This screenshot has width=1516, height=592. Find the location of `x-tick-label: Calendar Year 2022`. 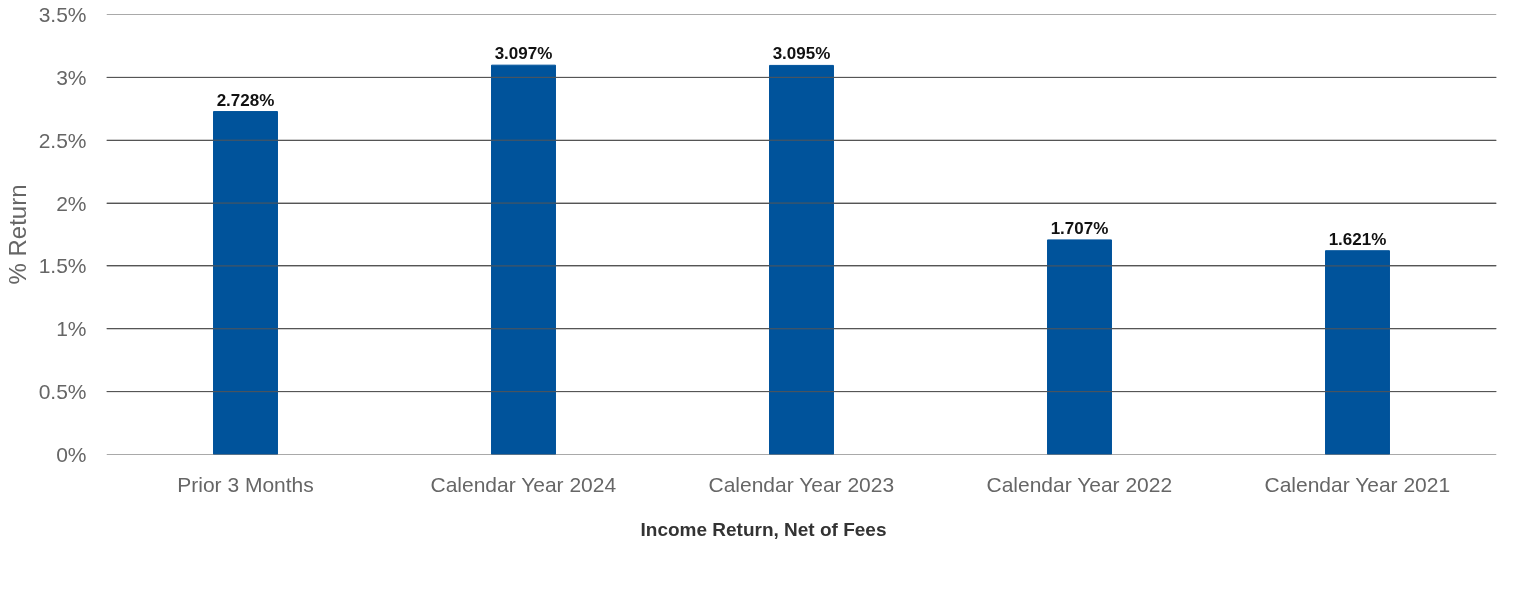

x-tick-label: Calendar Year 2022 is located at coordinates (1079, 484).